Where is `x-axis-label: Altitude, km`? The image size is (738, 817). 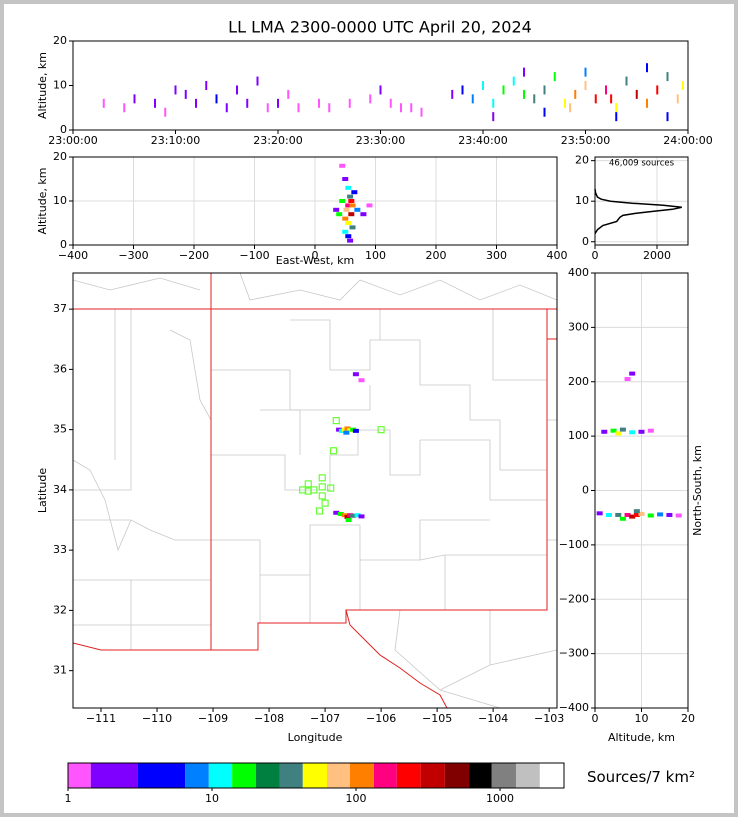 x-axis-label: Altitude, km is located at coordinates (641, 737).